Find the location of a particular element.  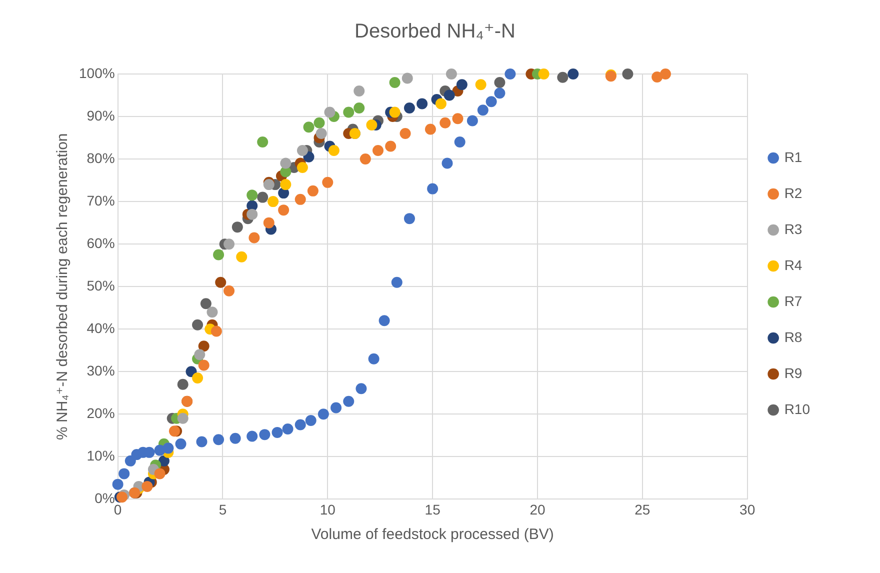

legend-label: R10 is located at coordinates (797, 408).